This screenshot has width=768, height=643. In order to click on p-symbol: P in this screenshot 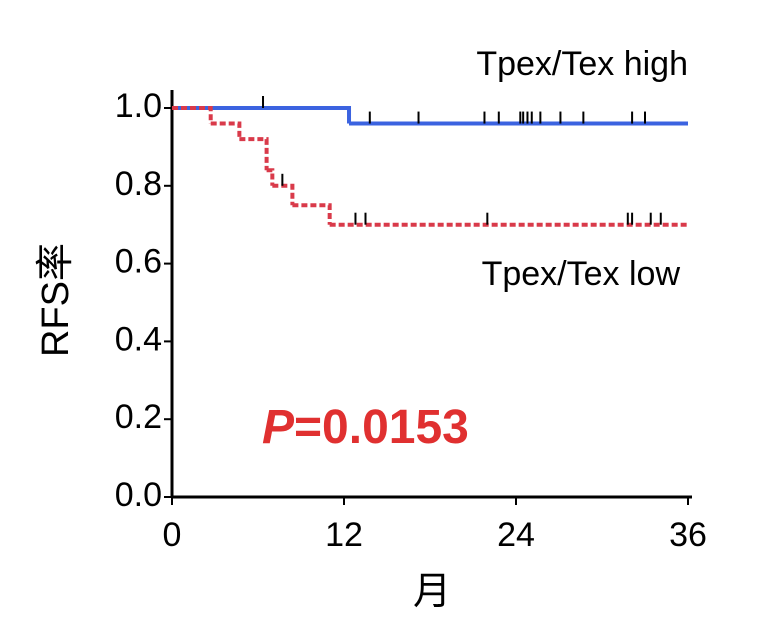, I will do `click(278, 427)`.